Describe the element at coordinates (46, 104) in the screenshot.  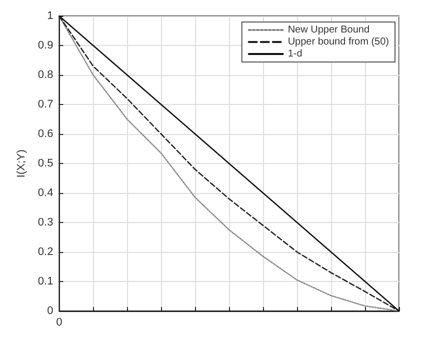
I see `y-tick-label: 0.7` at that location.